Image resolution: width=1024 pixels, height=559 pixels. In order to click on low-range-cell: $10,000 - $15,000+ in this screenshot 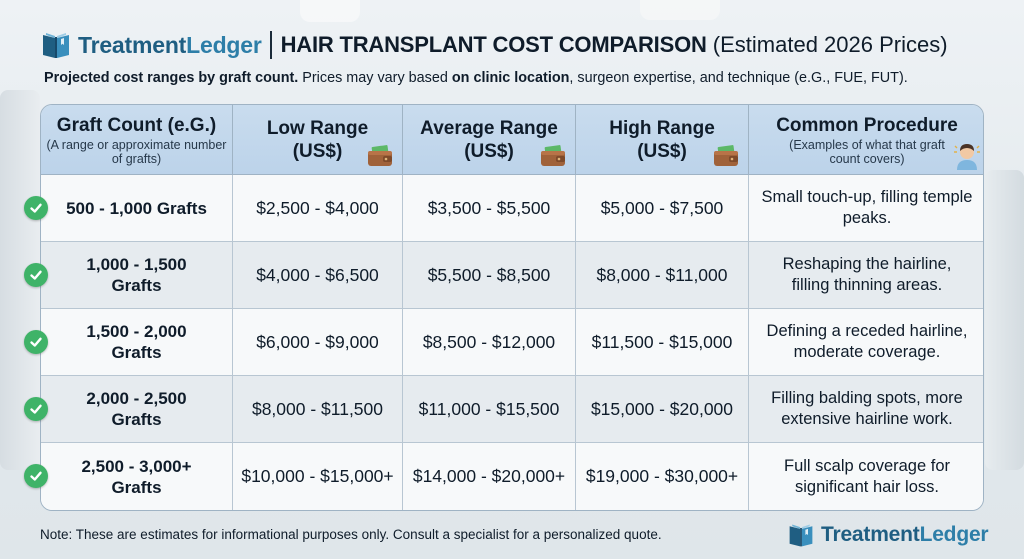, I will do `click(318, 476)`.